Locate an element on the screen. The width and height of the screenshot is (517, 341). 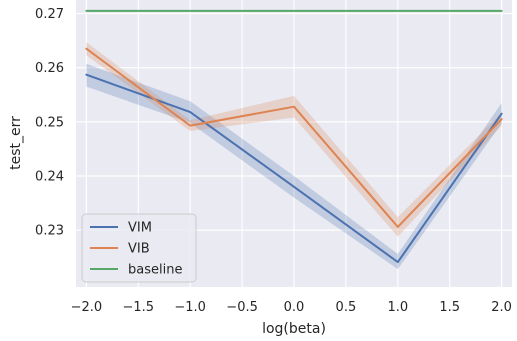
legend: VIM VIB baseline is located at coordinates (139, 248).